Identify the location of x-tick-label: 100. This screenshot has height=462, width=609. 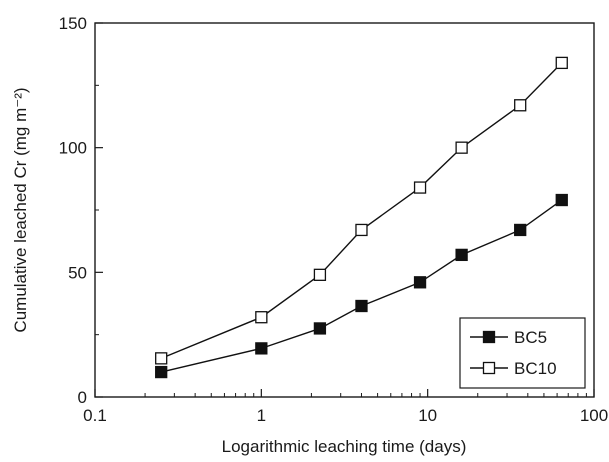
(594, 415).